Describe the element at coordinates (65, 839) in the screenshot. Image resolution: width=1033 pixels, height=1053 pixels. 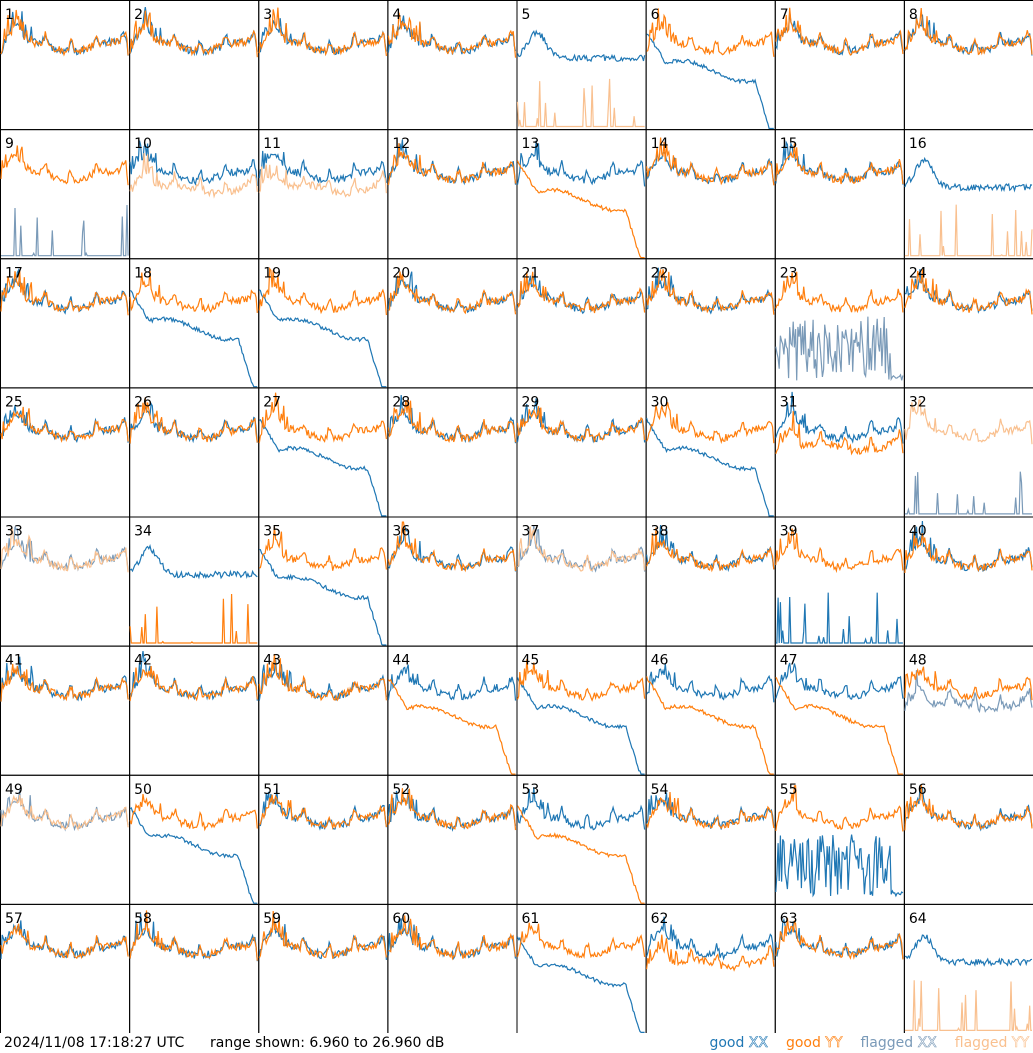
I see `tile-49: 49` at that location.